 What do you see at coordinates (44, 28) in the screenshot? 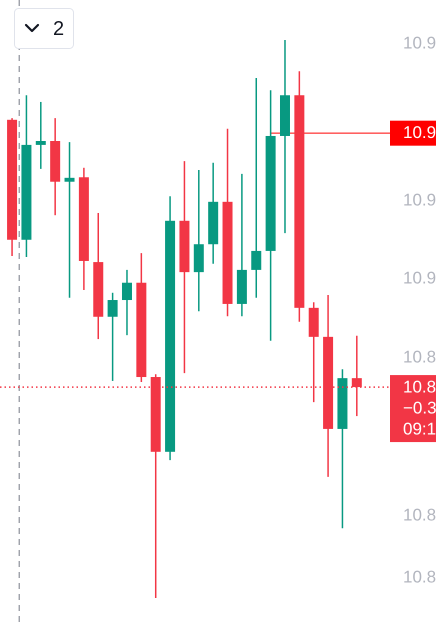
I see `collapse-button: 2` at bounding box center [44, 28].